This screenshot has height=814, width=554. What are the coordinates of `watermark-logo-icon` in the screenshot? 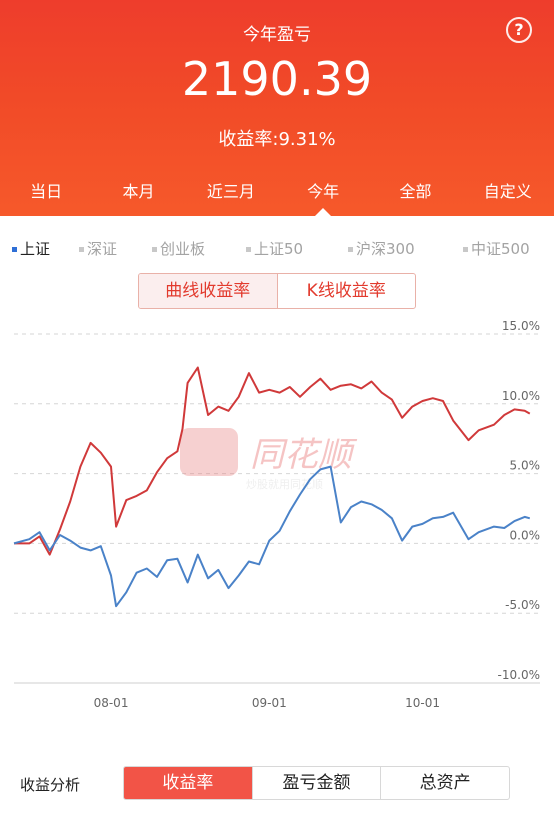 It's located at (209, 452).